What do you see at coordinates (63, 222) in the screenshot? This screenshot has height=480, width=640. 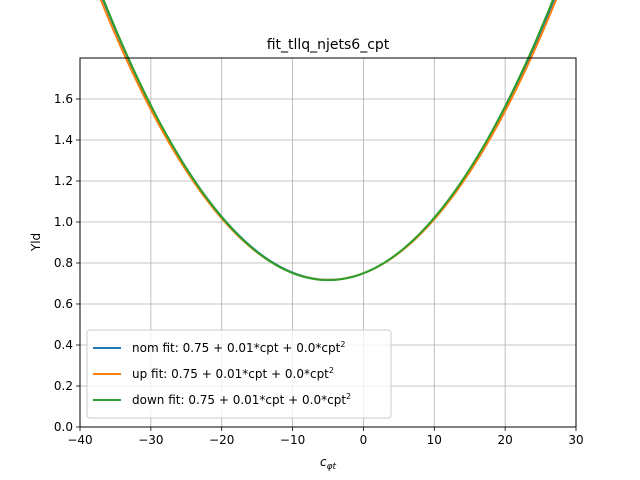 I see `y-tick-label: 1.0` at bounding box center [63, 222].